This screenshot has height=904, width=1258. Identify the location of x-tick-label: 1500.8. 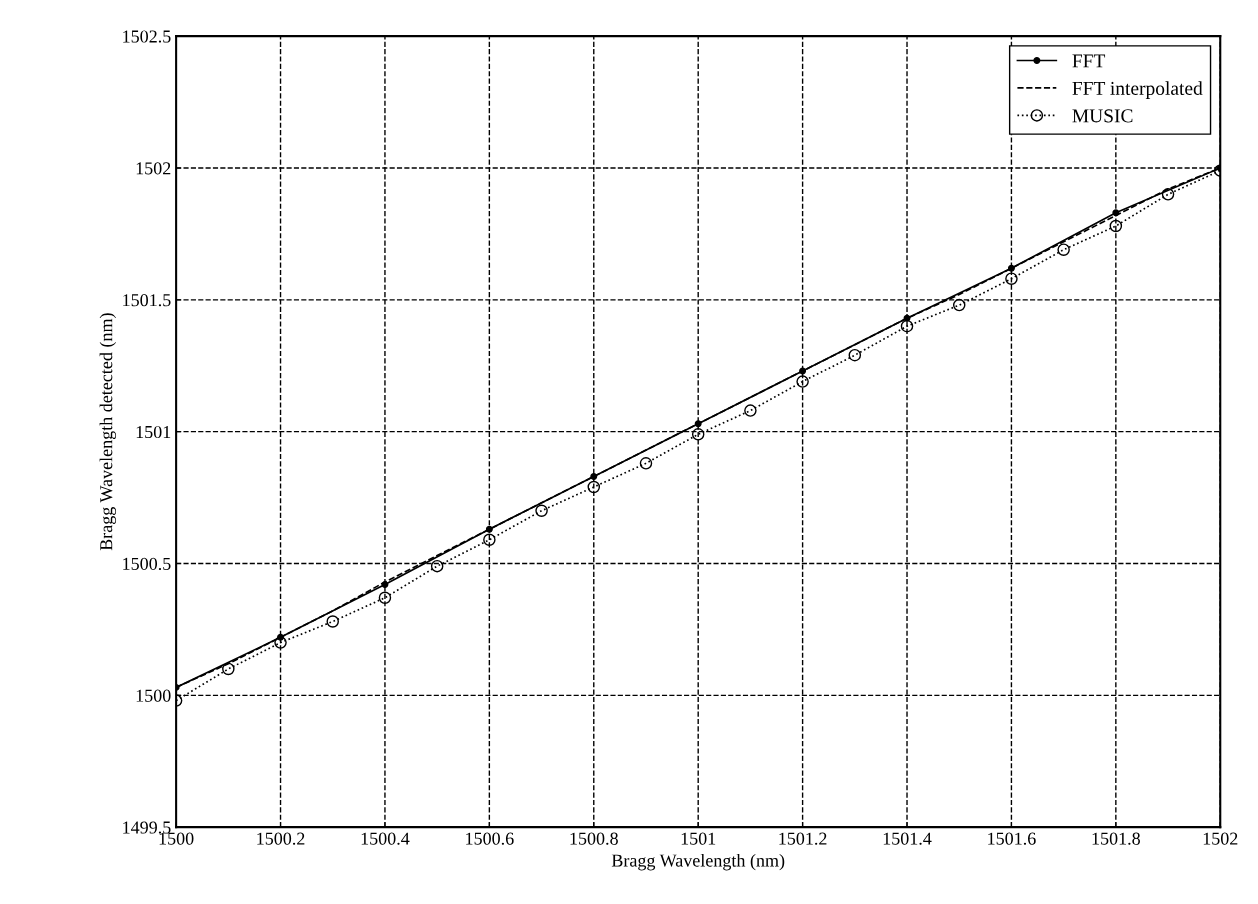
(594, 838).